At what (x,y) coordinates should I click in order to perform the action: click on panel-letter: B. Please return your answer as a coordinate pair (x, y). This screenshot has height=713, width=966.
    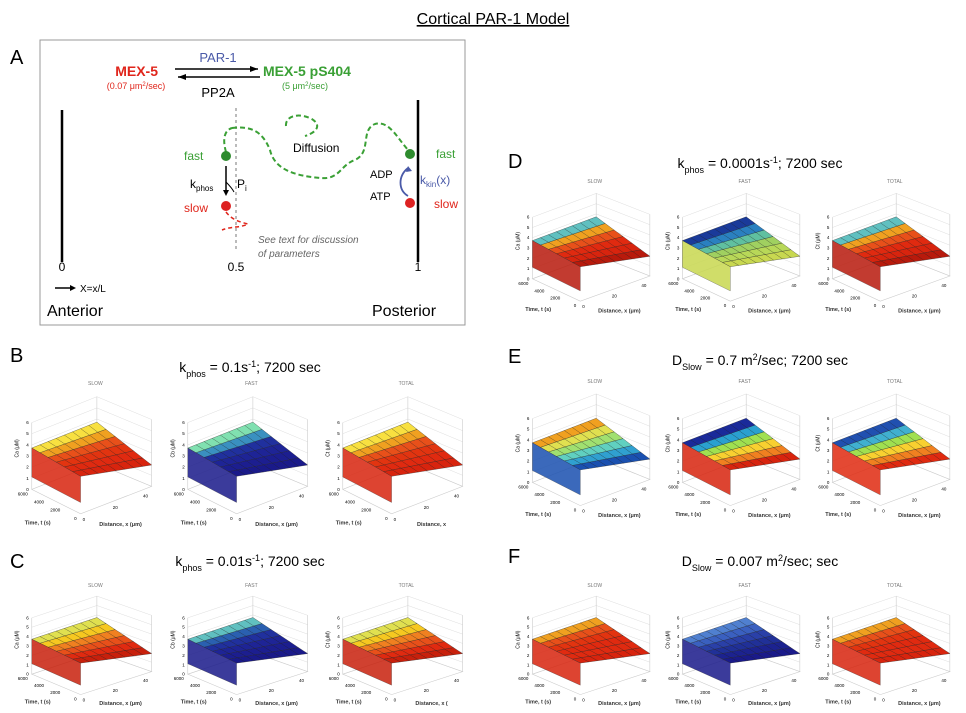
    Looking at the image, I should click on (16, 356).